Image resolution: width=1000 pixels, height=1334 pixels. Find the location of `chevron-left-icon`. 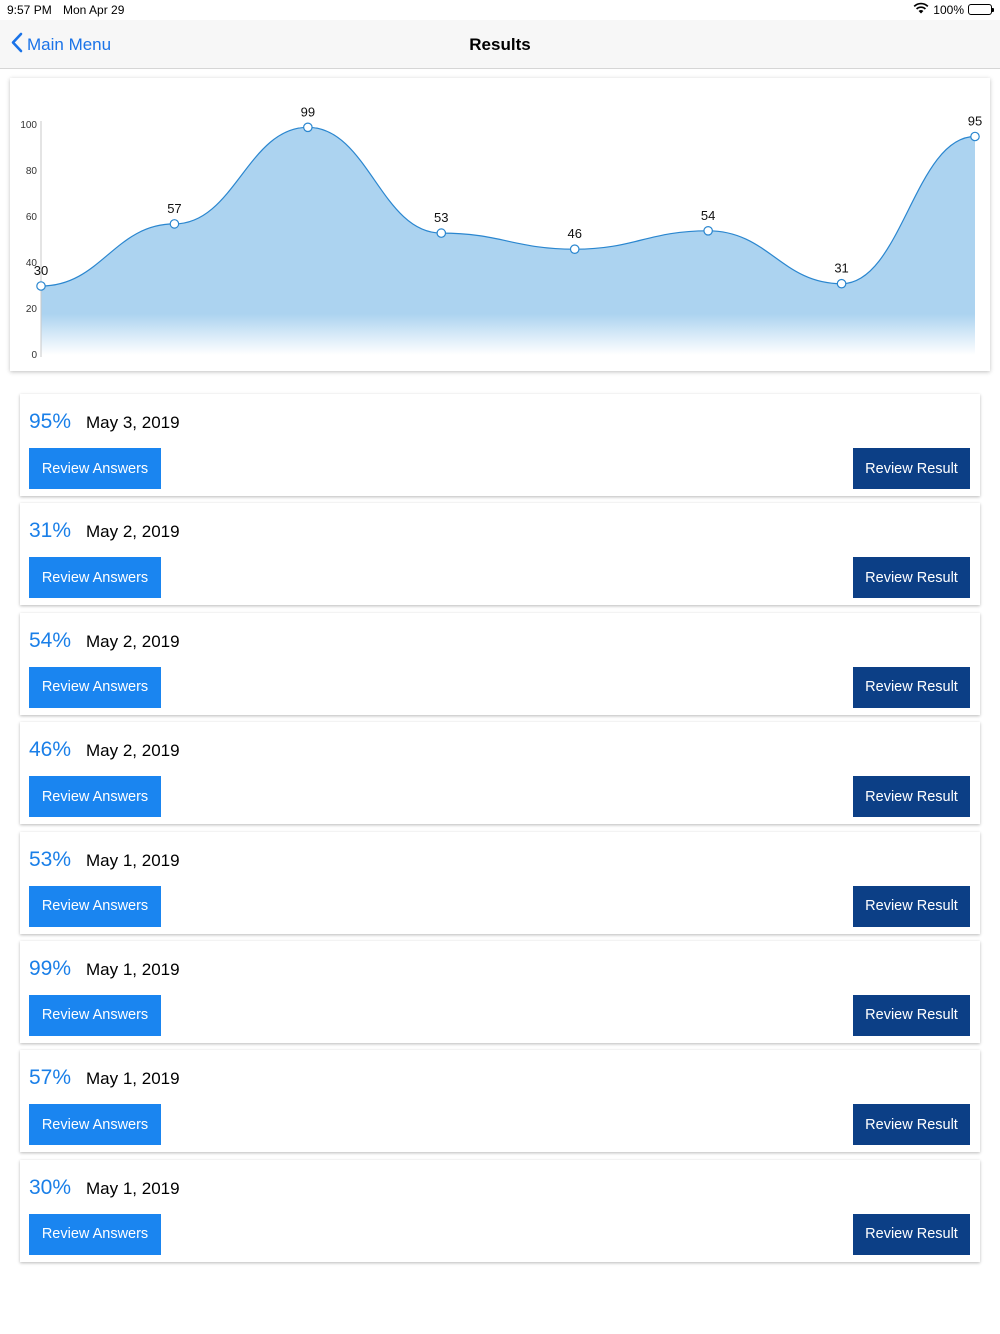

chevron-left-icon is located at coordinates (18, 45).